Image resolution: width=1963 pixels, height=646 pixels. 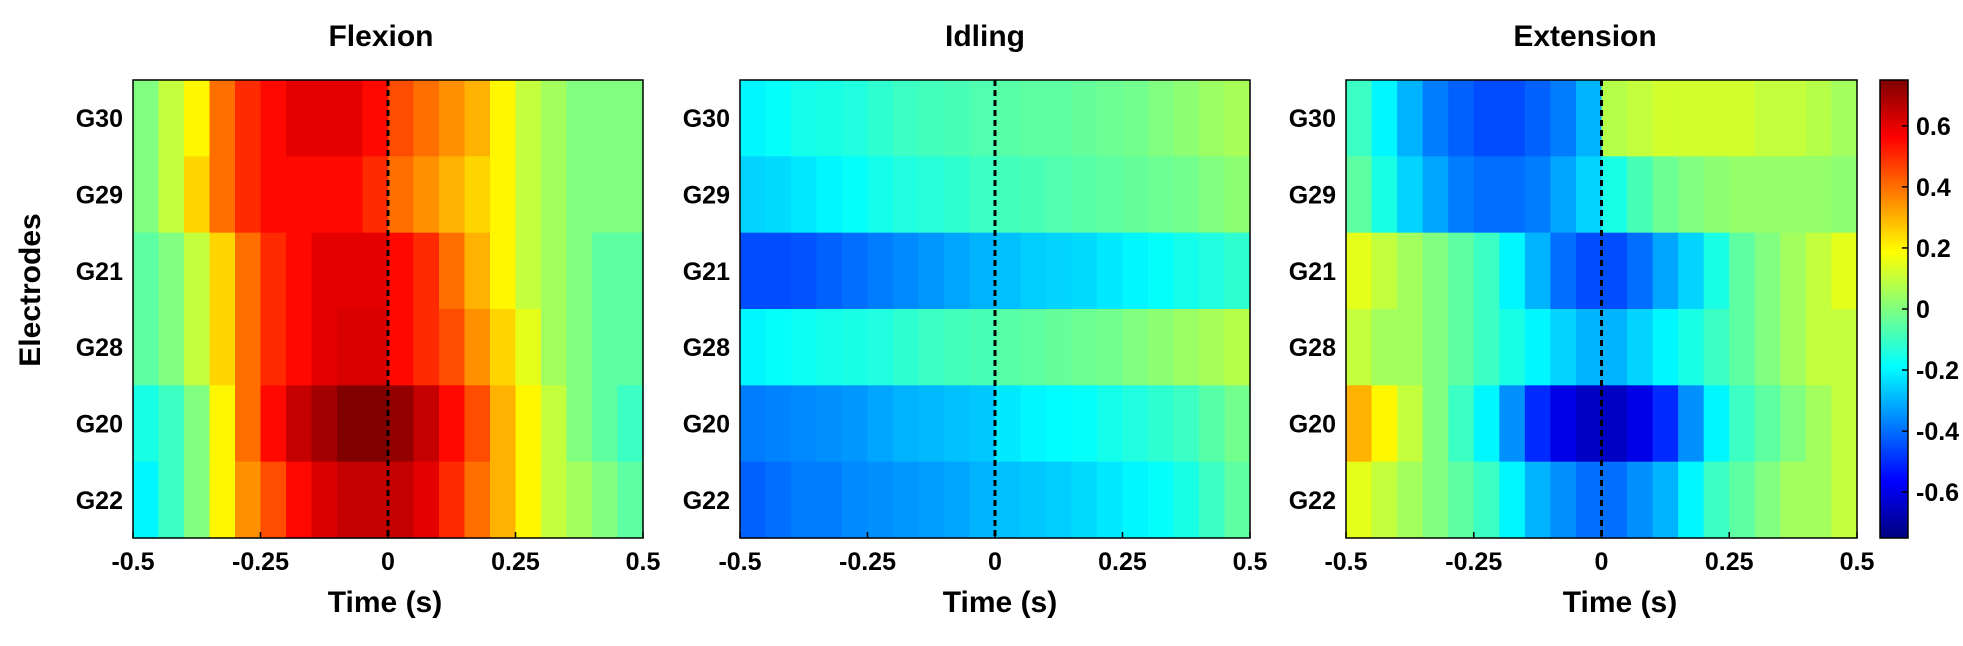 I want to click on y-tick-label: G21, so click(x=706, y=272).